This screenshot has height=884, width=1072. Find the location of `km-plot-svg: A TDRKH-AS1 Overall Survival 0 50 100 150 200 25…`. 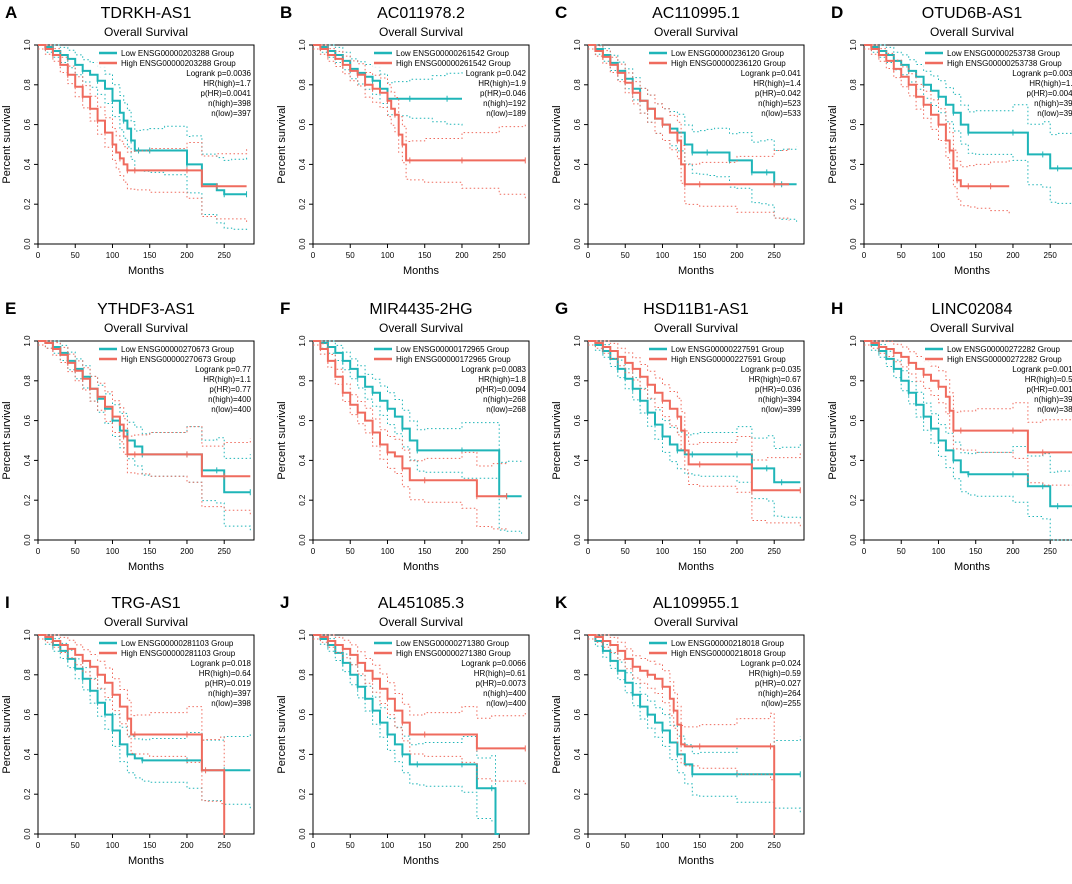

km-plot-svg: A TDRKH-AS1 Overall Survival 0 50 100 150 200 25… is located at coordinates (128, 140).